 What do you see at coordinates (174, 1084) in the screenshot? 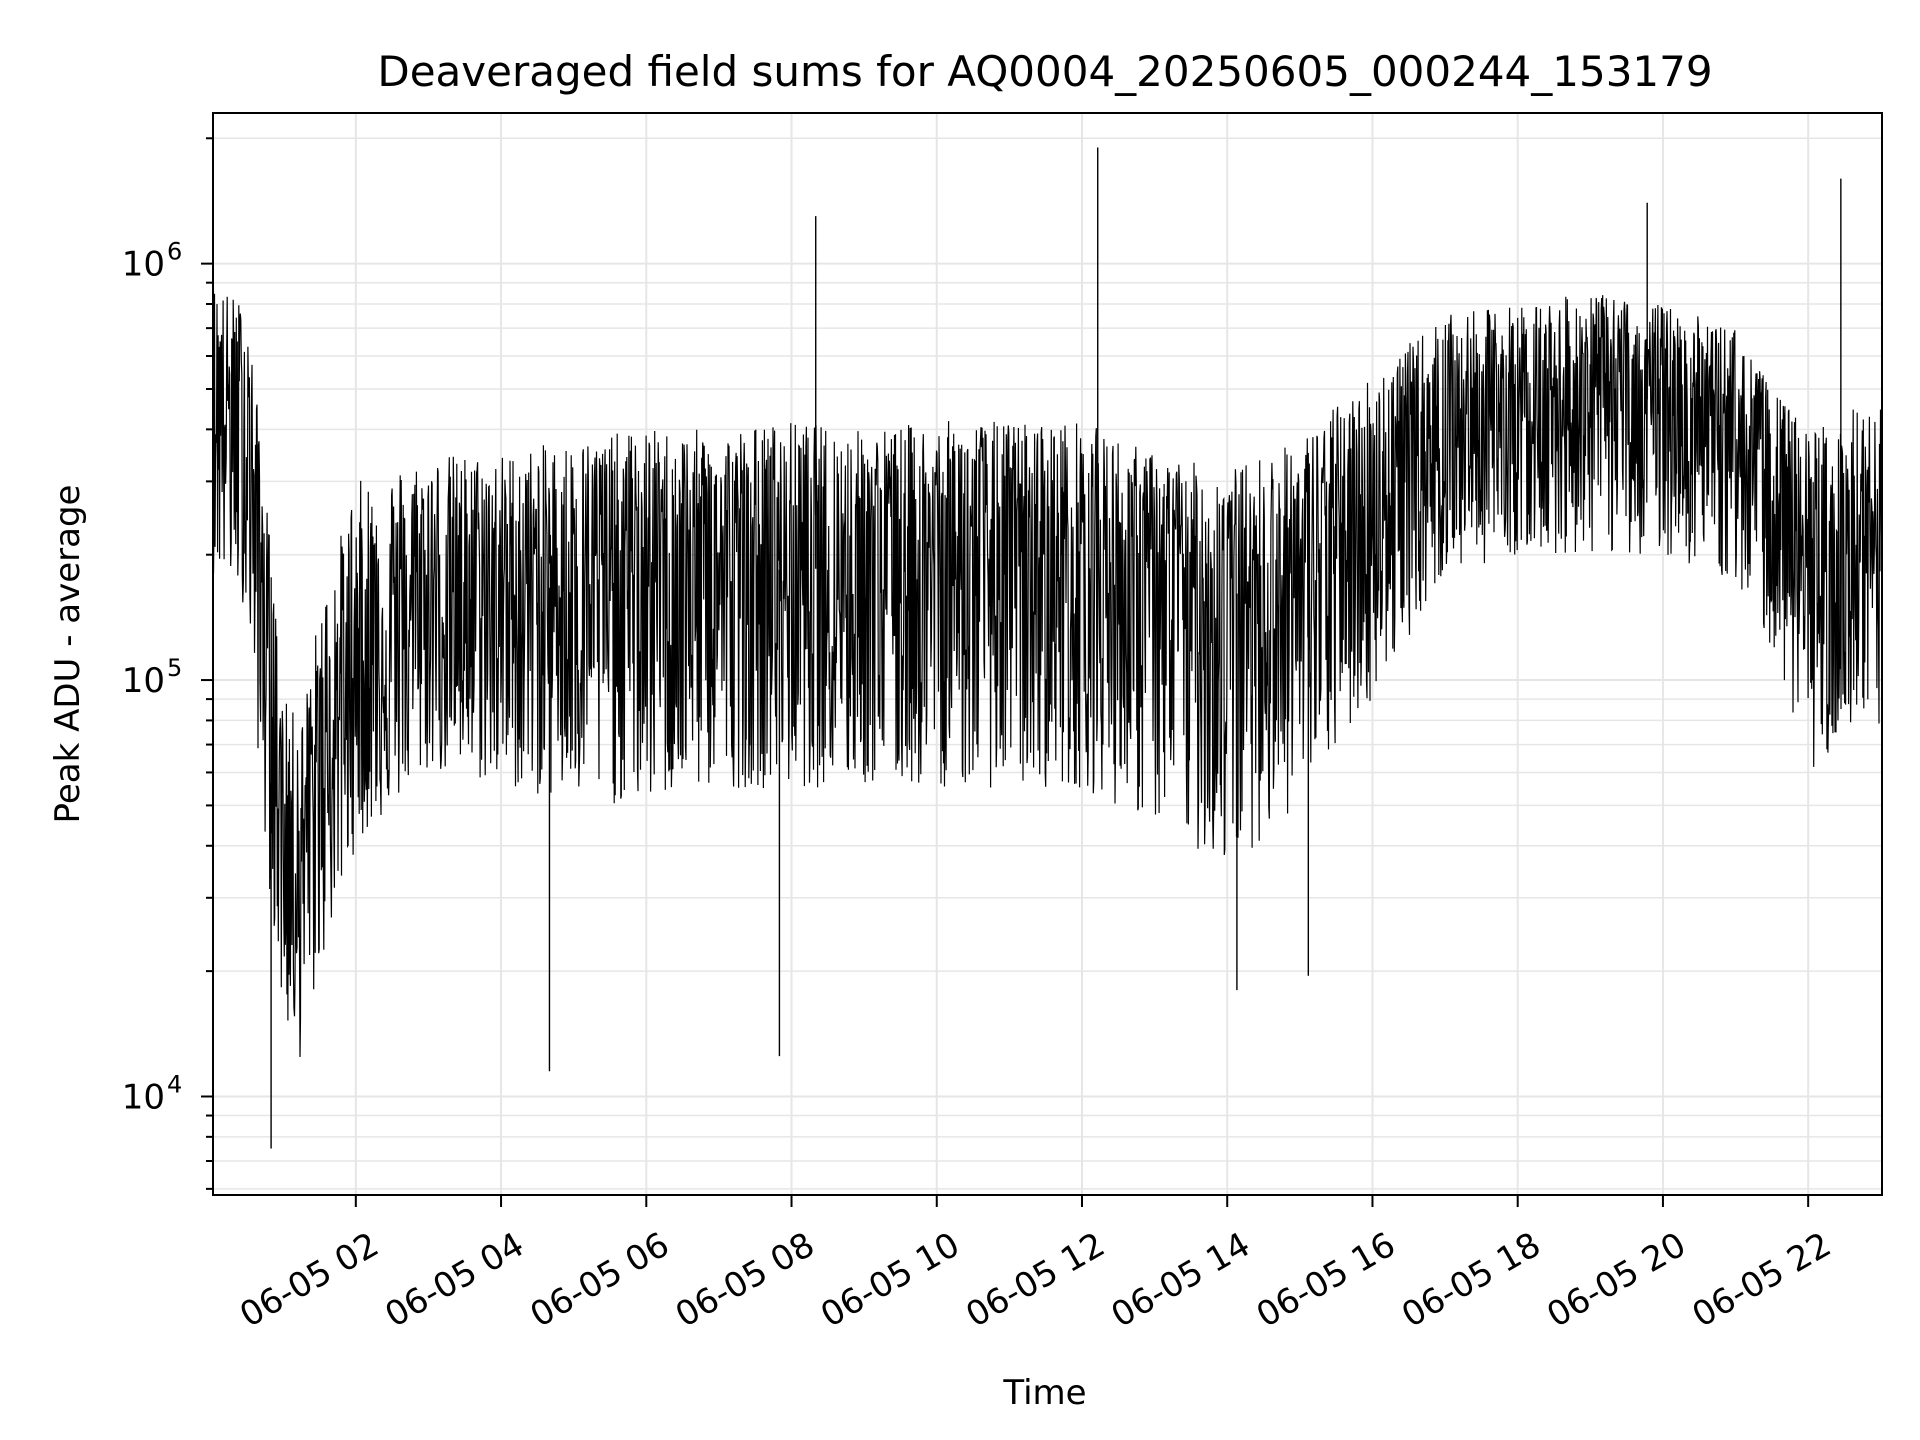
I see `y-tick-exponent: 4` at bounding box center [174, 1084].